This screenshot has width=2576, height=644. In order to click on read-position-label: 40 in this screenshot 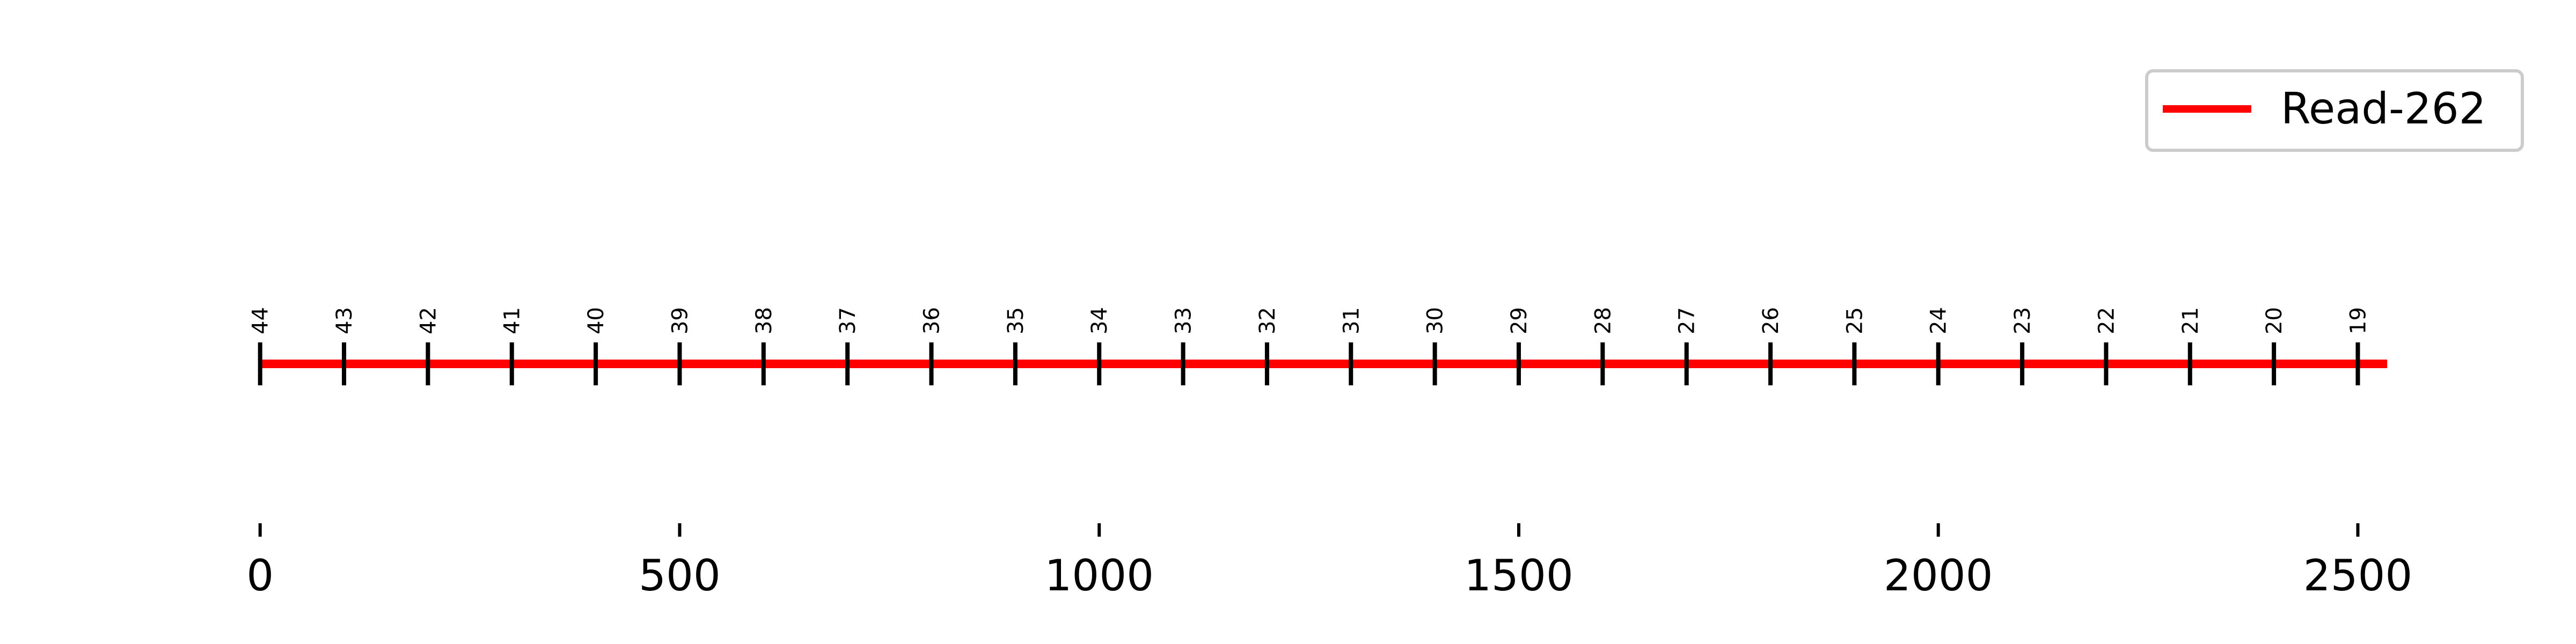, I will do `click(596, 320)`.